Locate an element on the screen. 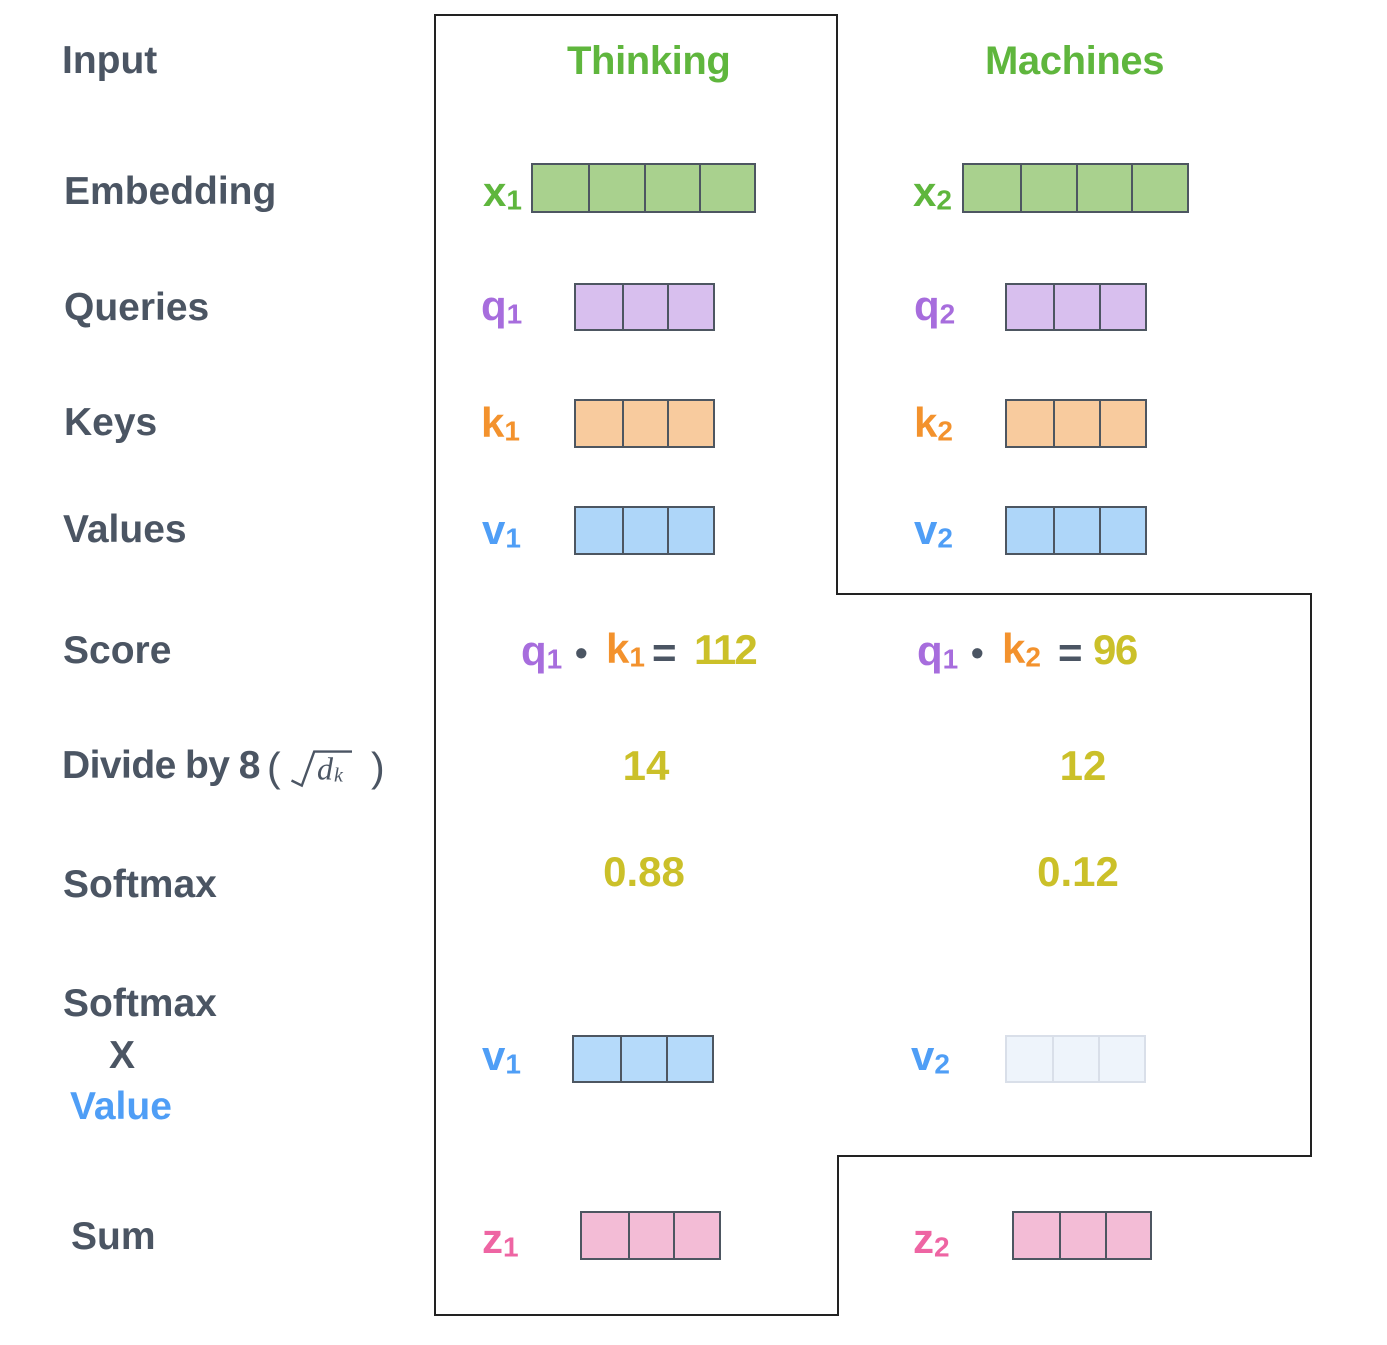 Image resolution: width=1387 pixels, height=1345 pixels. svg-text: k is located at coordinates (339, 776).